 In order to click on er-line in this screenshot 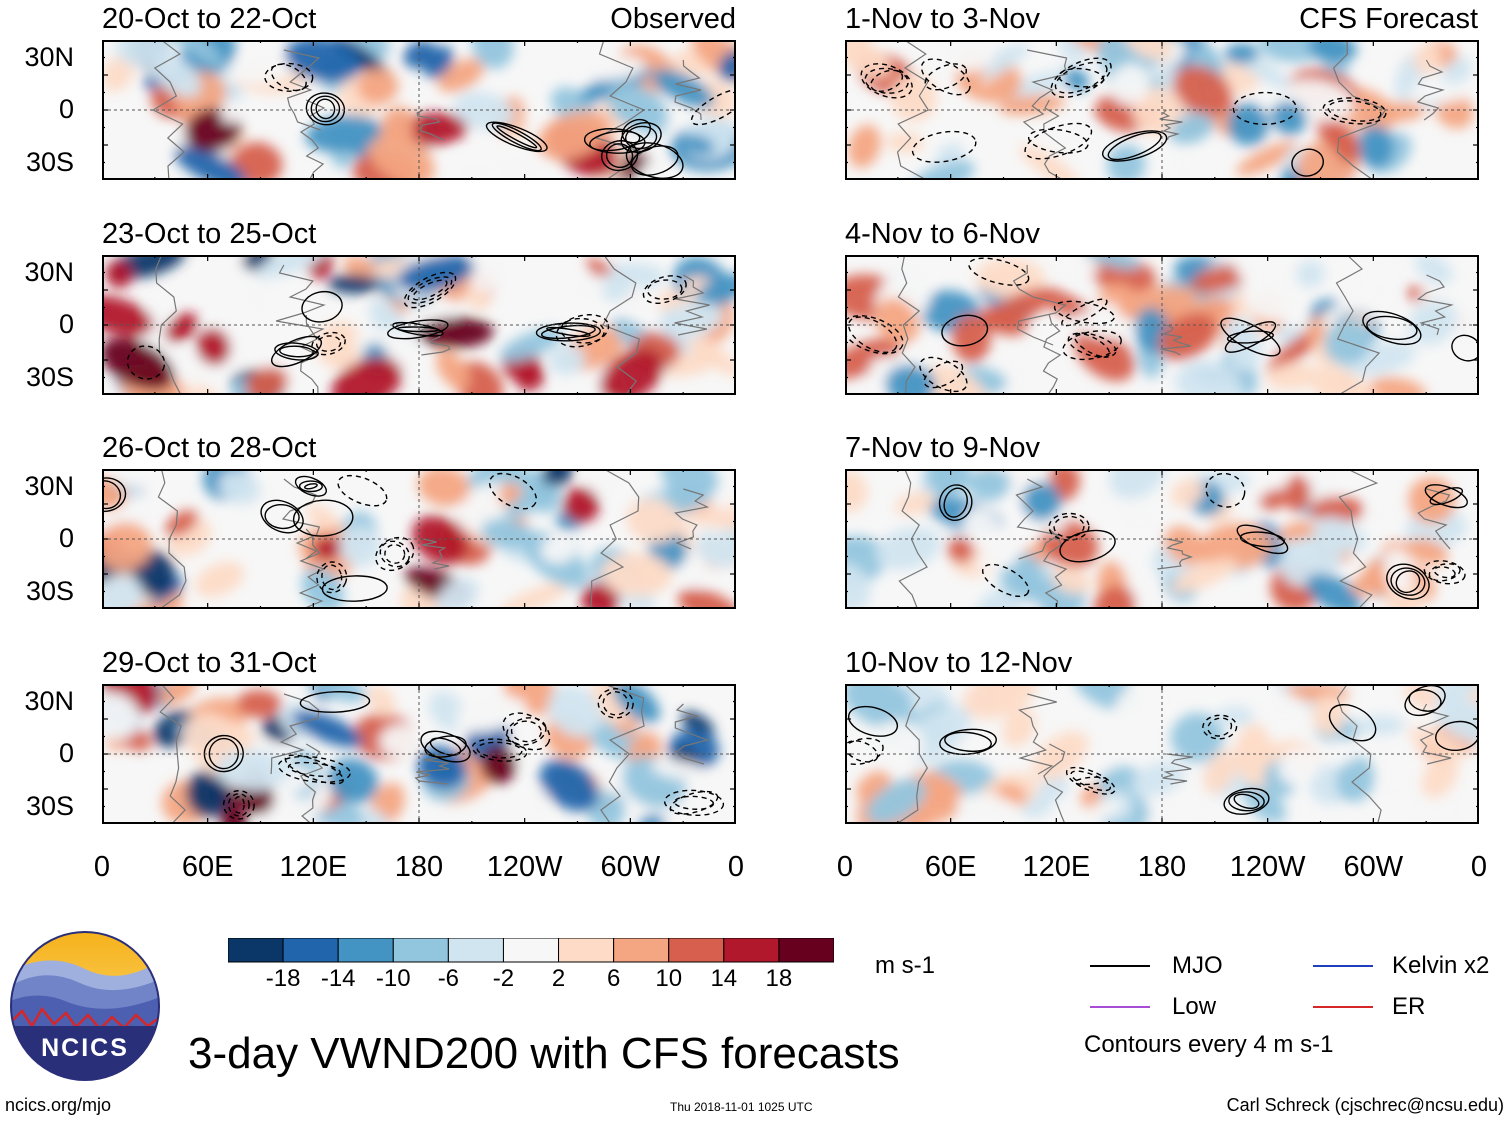, I will do `click(1343, 1007)`.